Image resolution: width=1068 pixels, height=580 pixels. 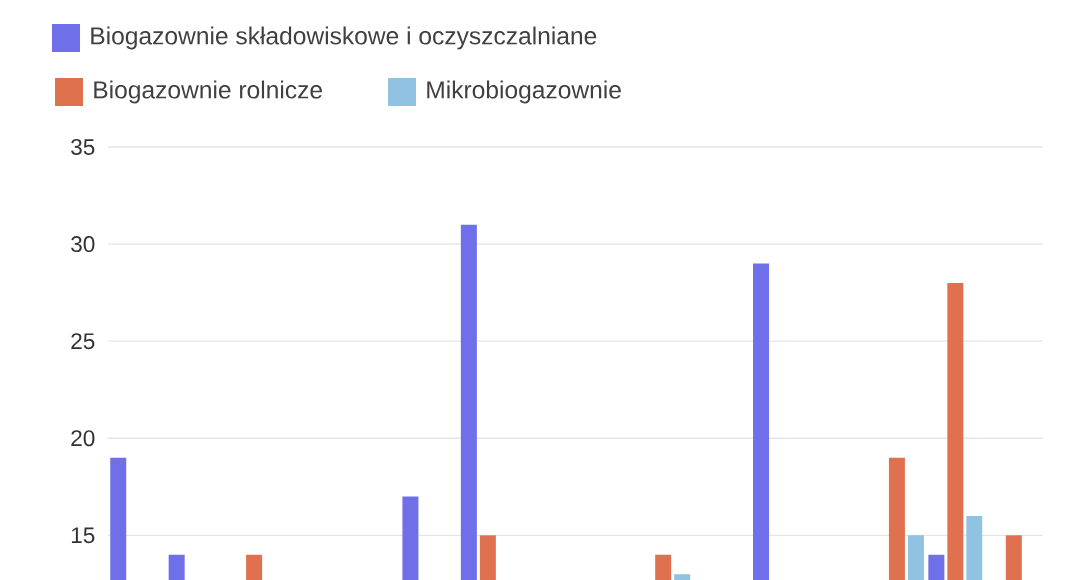 I want to click on y-tick-label: 20, so click(x=83, y=438).